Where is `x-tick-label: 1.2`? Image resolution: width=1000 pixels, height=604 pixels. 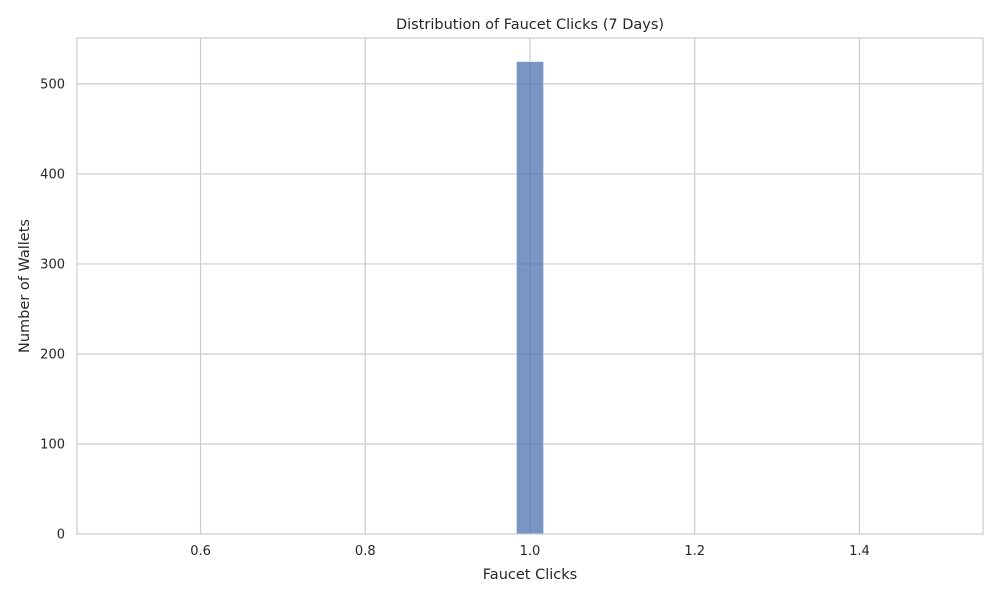 x-tick-label: 1.2 is located at coordinates (694, 551).